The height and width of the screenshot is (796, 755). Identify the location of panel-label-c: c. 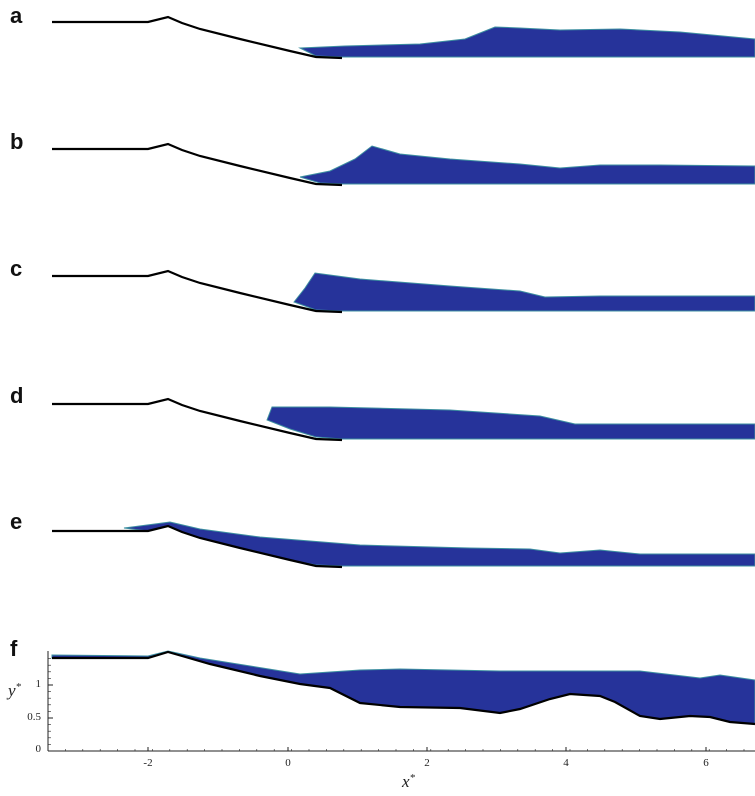
(16, 268).